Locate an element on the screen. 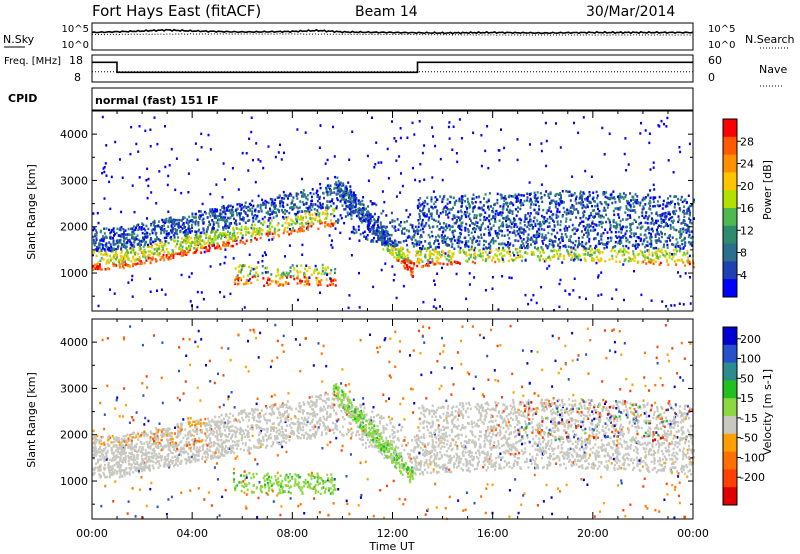 This screenshot has height=554, width=800. noise-tick-right-high: 10^5 is located at coordinates (721, 29).